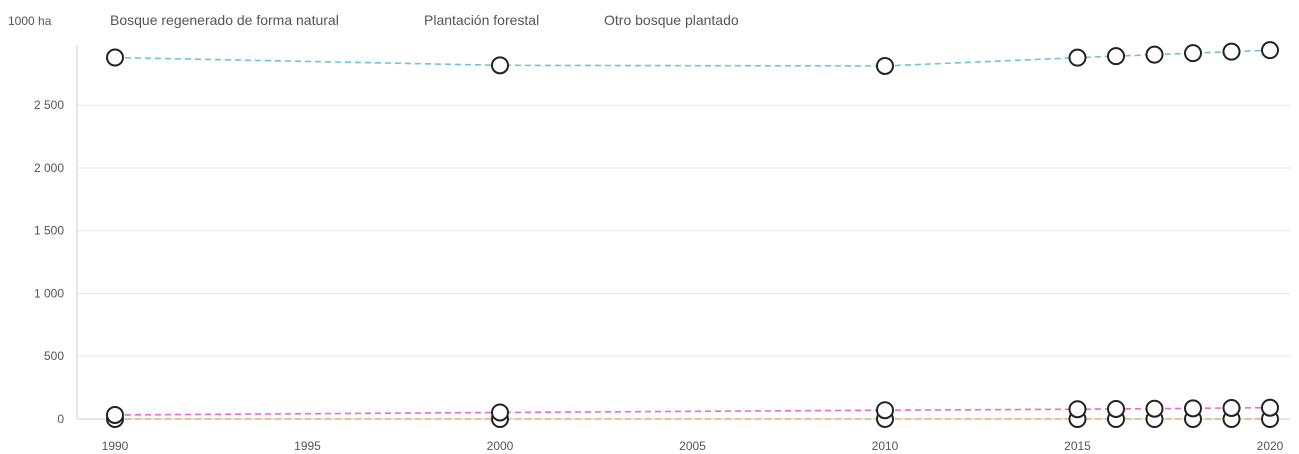 The height and width of the screenshot is (454, 1299). Describe the element at coordinates (49, 293) in the screenshot. I see `y-tick-label: 1 000` at that location.